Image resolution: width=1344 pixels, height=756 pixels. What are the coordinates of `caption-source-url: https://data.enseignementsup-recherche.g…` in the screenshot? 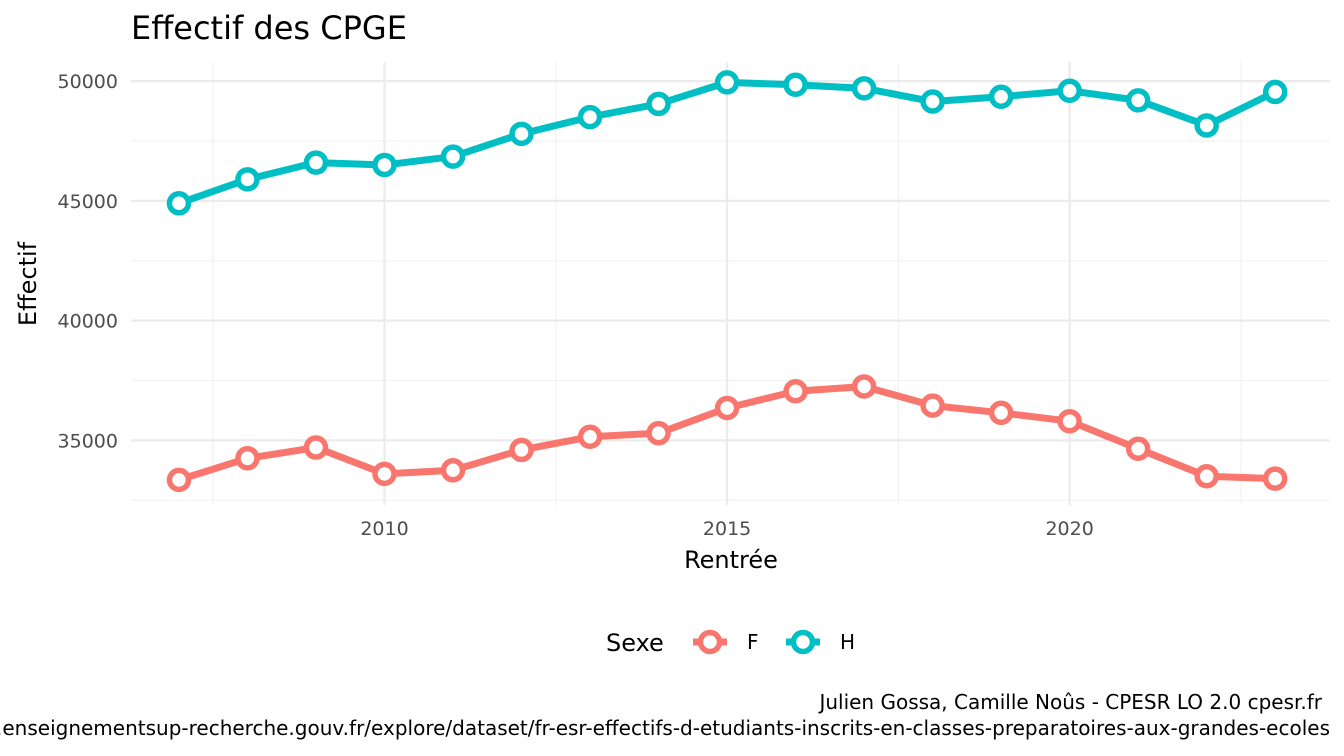 It's located at (665, 728).